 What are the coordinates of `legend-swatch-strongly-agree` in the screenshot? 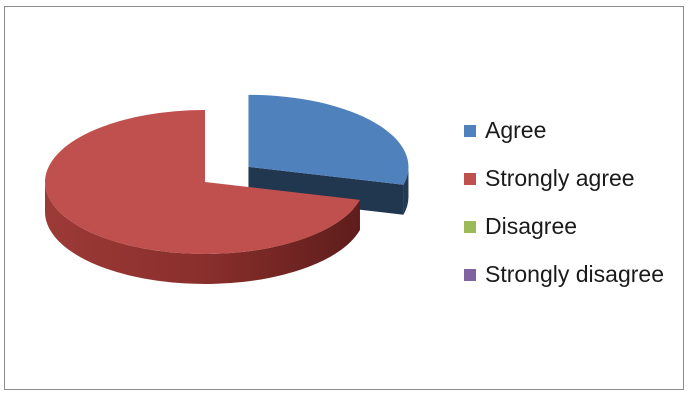 It's located at (470, 179).